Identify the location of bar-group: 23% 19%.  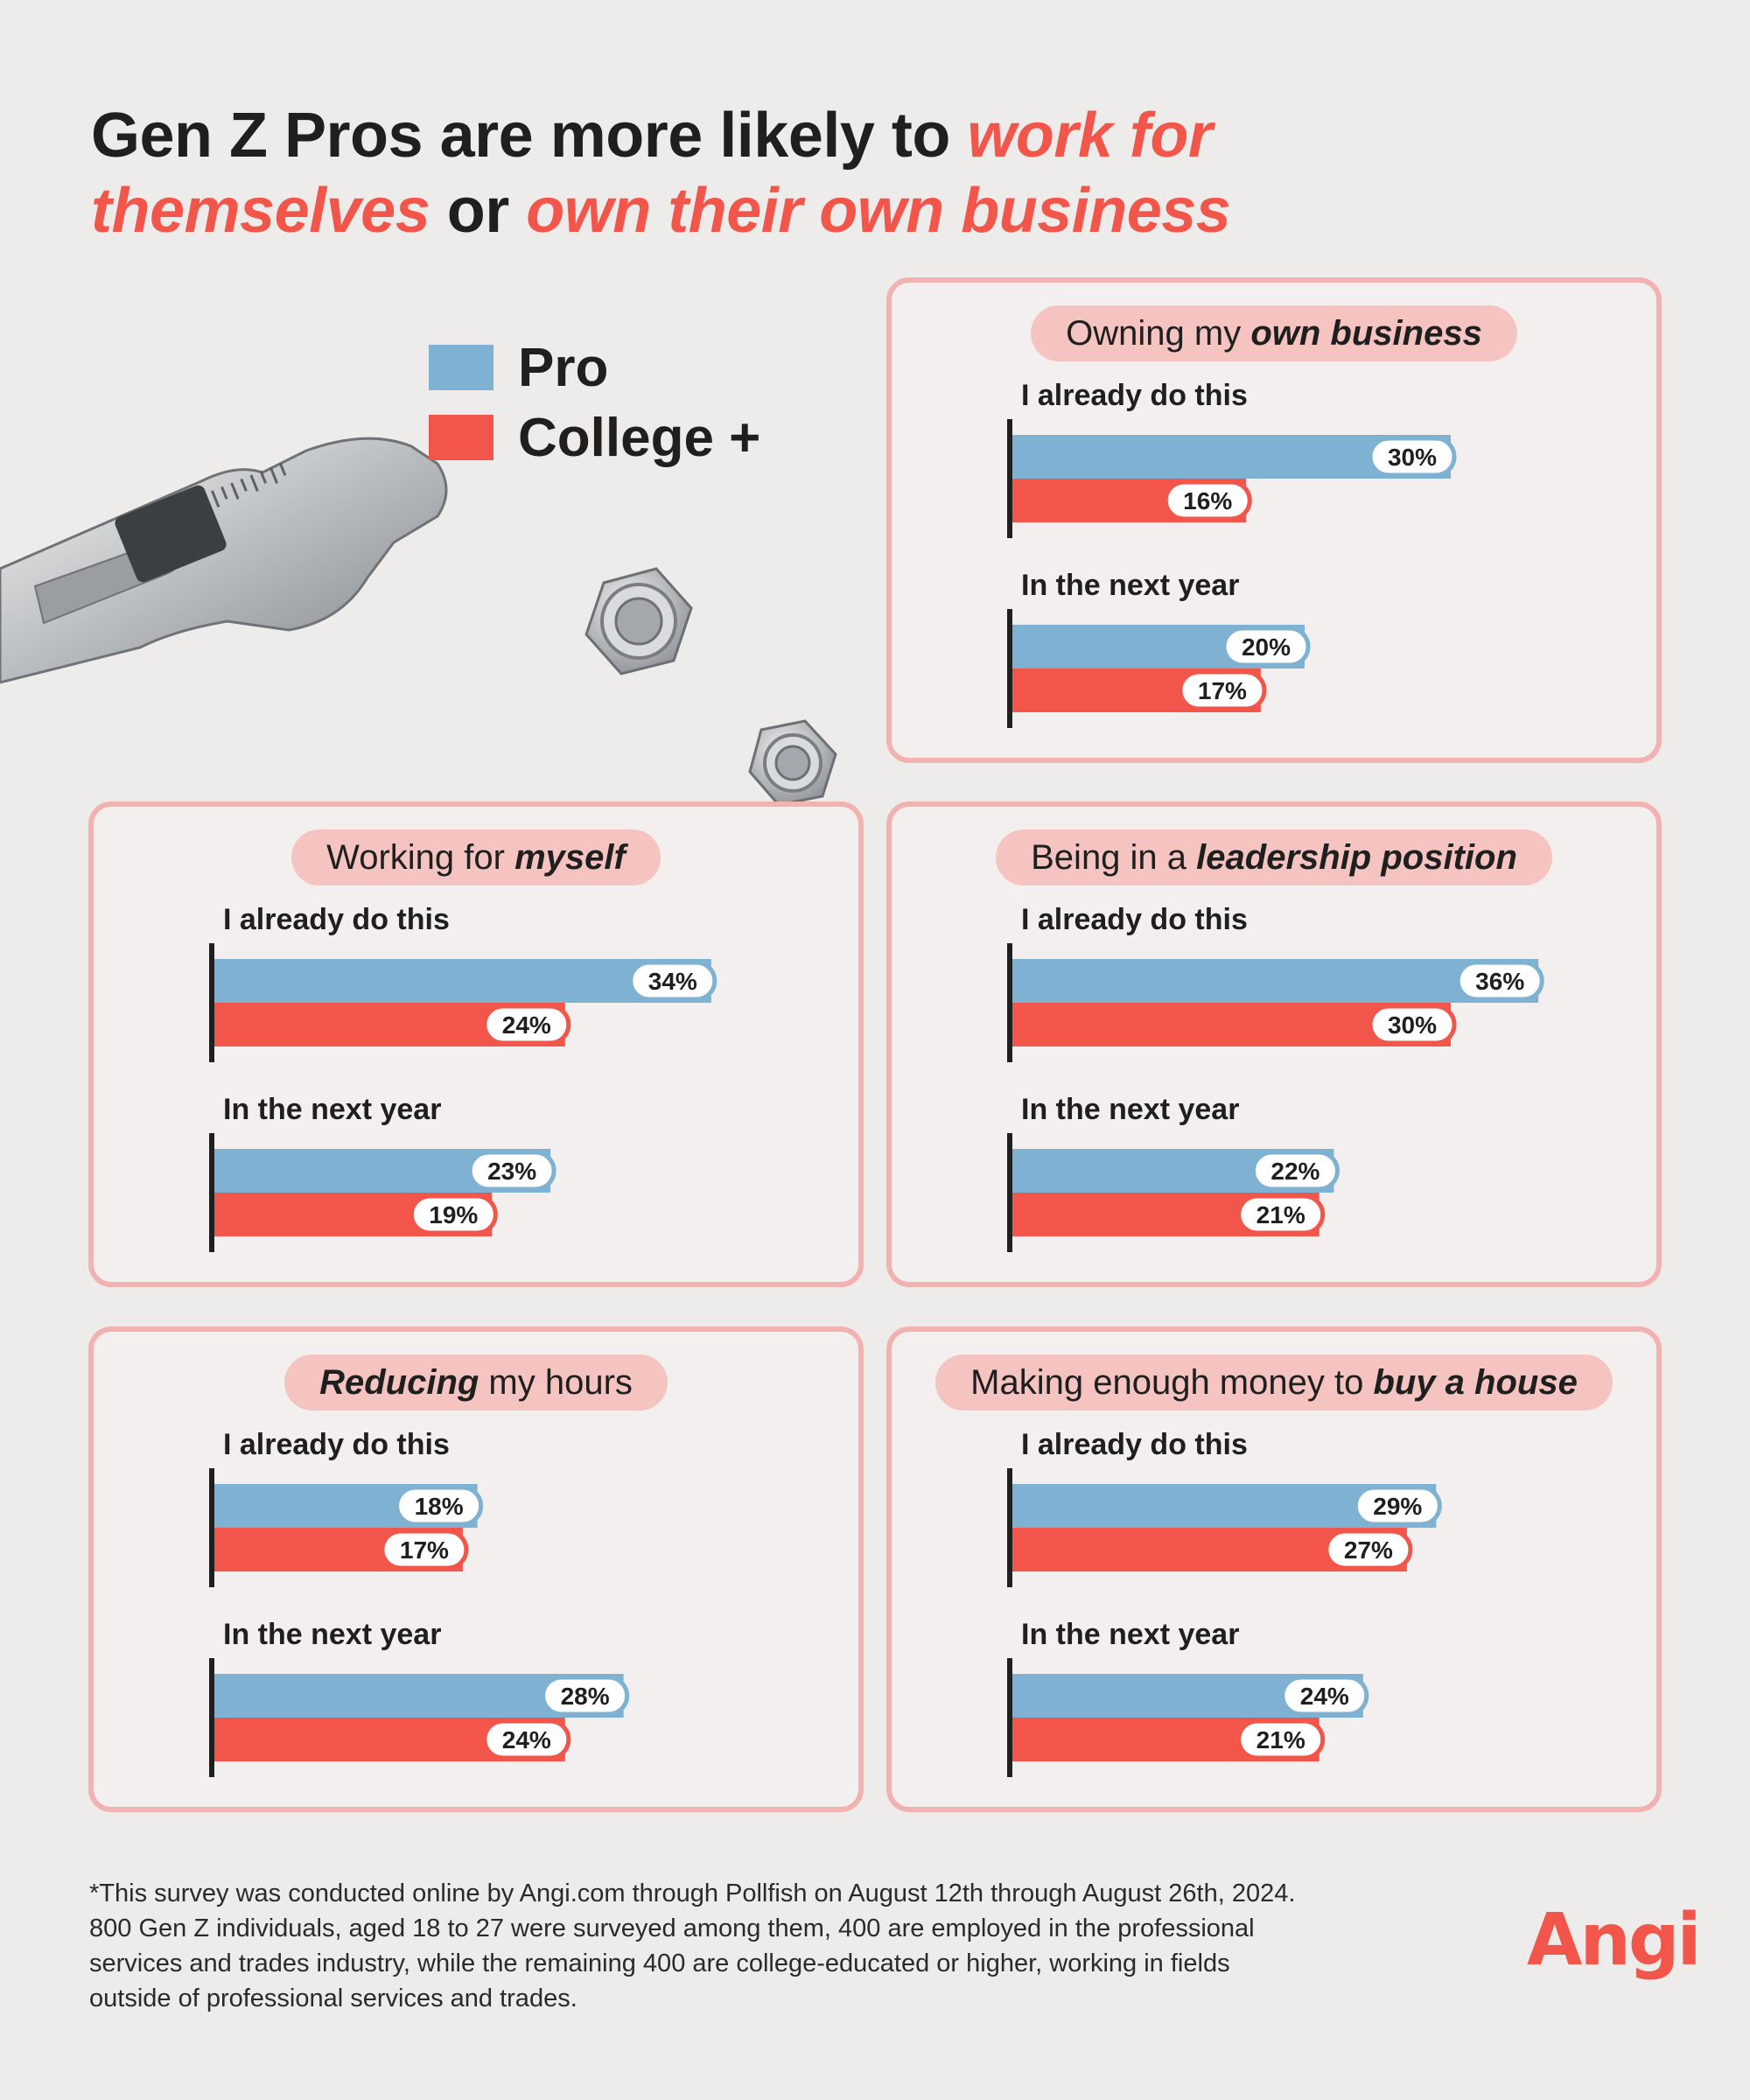
(382, 1192).